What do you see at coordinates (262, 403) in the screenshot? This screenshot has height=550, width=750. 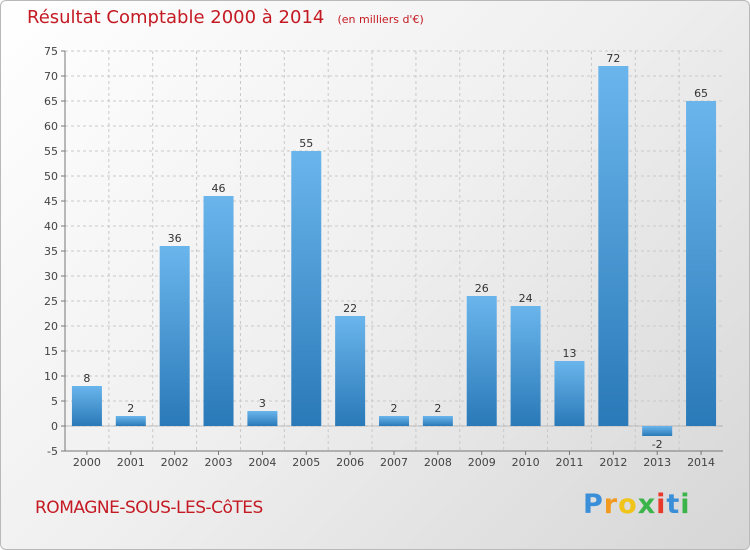 I see `data-label: 3` at bounding box center [262, 403].